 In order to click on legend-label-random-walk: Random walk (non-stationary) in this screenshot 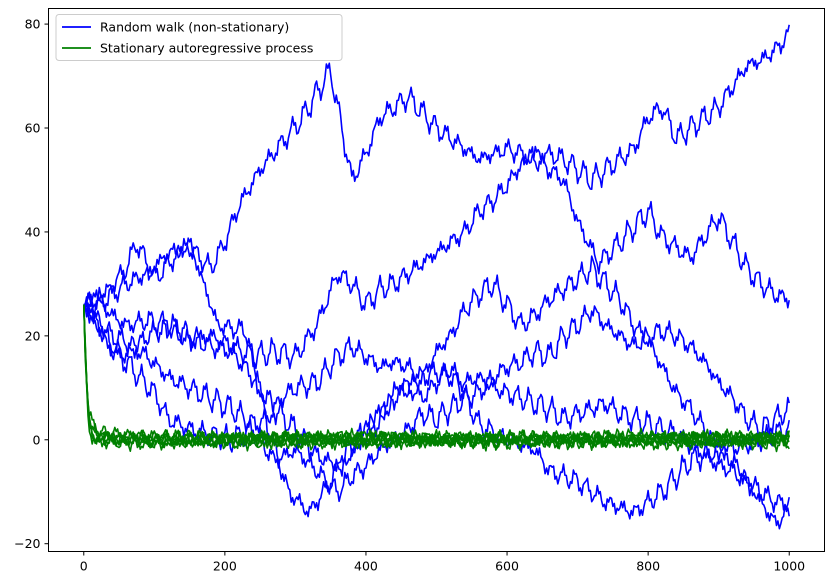, I will do `click(194, 27)`.